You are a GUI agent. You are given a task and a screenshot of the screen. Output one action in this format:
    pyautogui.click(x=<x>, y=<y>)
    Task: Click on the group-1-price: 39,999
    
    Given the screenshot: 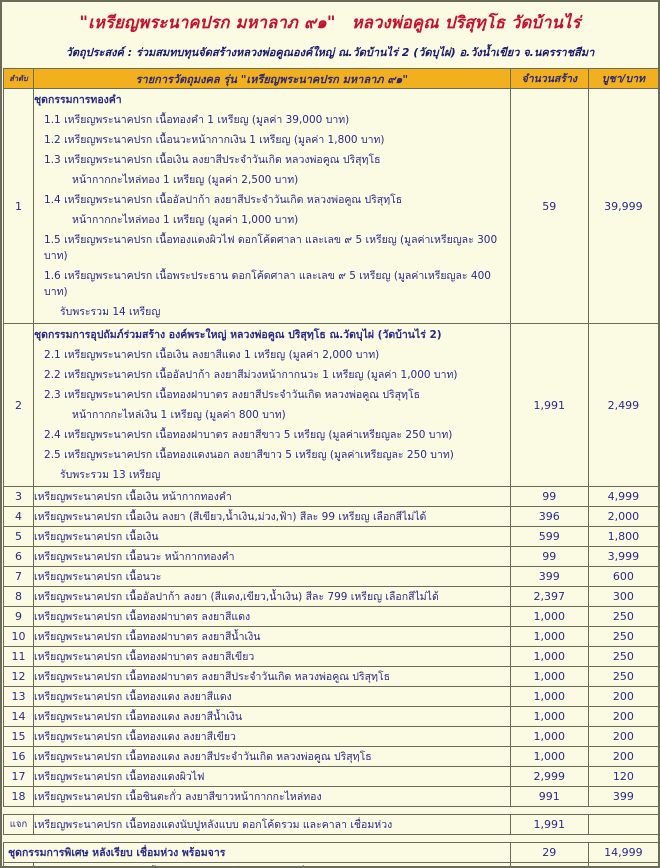 What is the action you would take?
    pyautogui.click(x=622, y=206)
    